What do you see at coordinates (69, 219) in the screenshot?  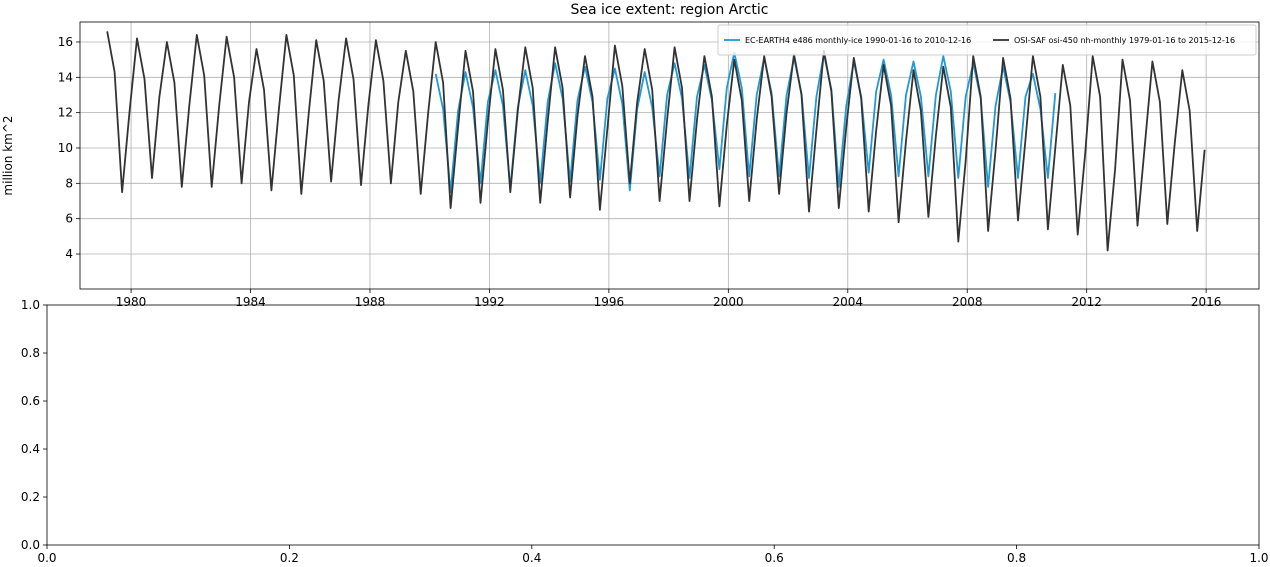 I see `y-tick-label: 6` at bounding box center [69, 219].